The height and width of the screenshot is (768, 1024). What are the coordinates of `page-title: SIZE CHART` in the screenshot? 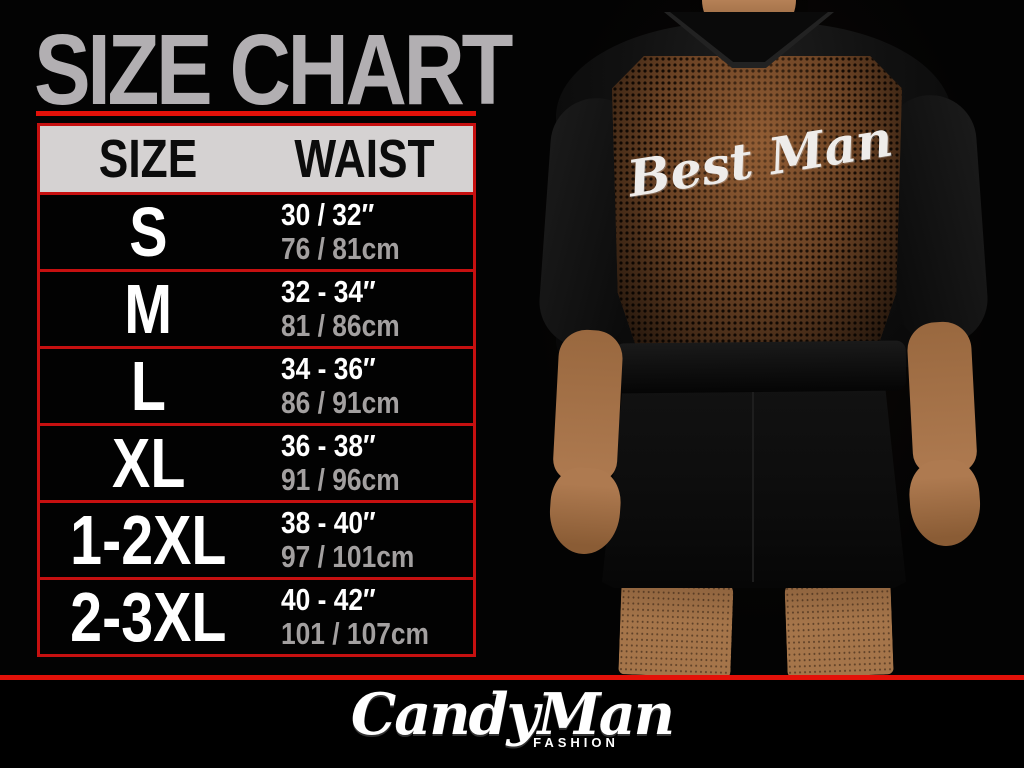 It's located at (314, 70).